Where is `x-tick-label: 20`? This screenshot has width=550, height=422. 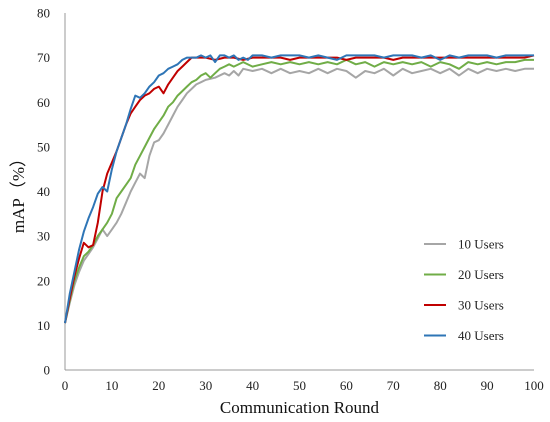 x-tick-label: 20 is located at coordinates (158, 385).